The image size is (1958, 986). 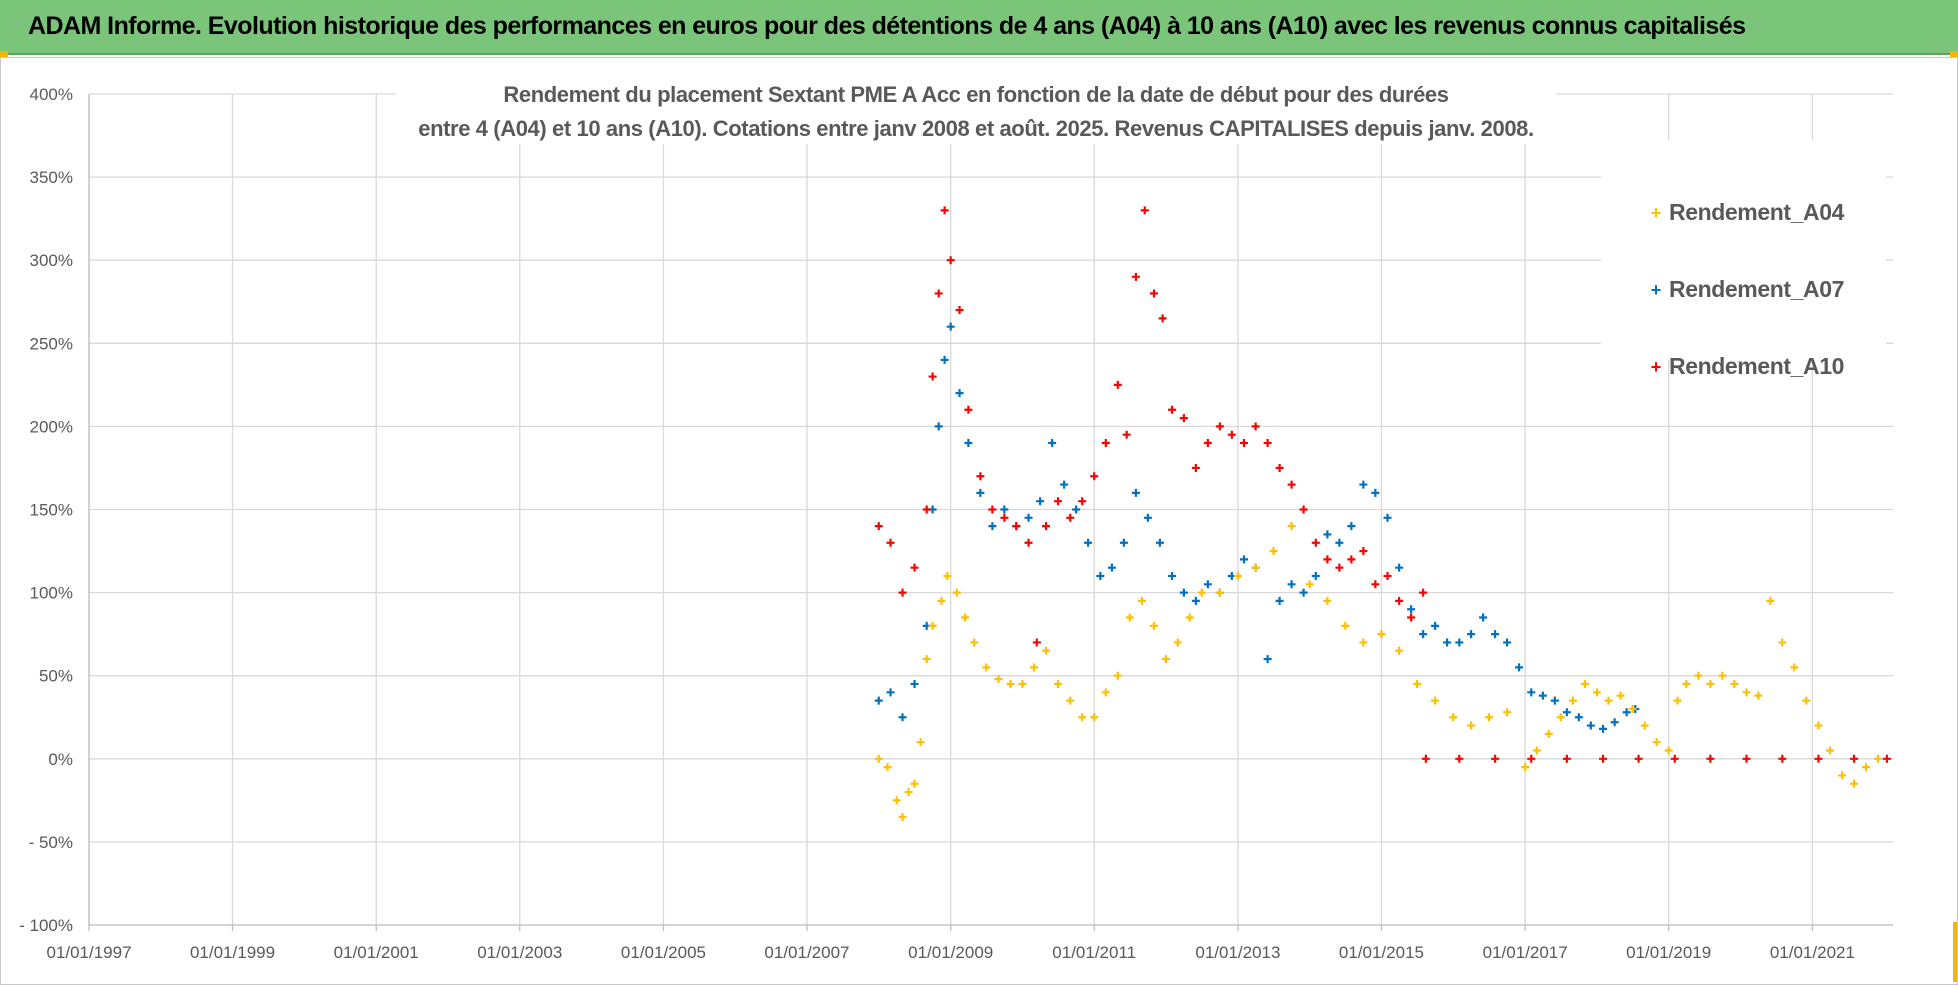 I want to click on legend-label-a04: Rendement_A04, so click(x=1757, y=212).